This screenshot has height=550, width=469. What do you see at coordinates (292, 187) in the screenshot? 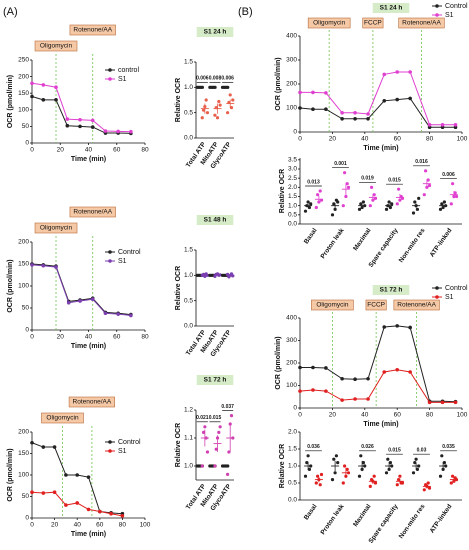
I see `y-tick-label: 2.0` at bounding box center [292, 187].